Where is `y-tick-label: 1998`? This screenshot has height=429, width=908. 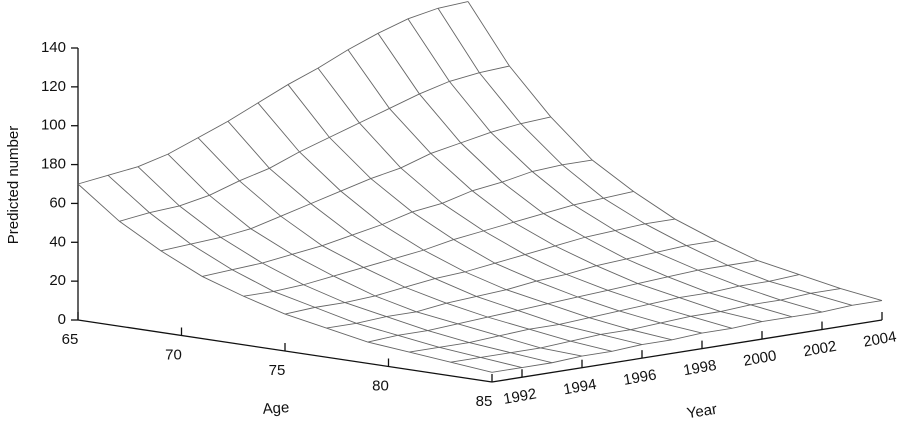
y-tick-label: 1998 is located at coordinates (700, 368).